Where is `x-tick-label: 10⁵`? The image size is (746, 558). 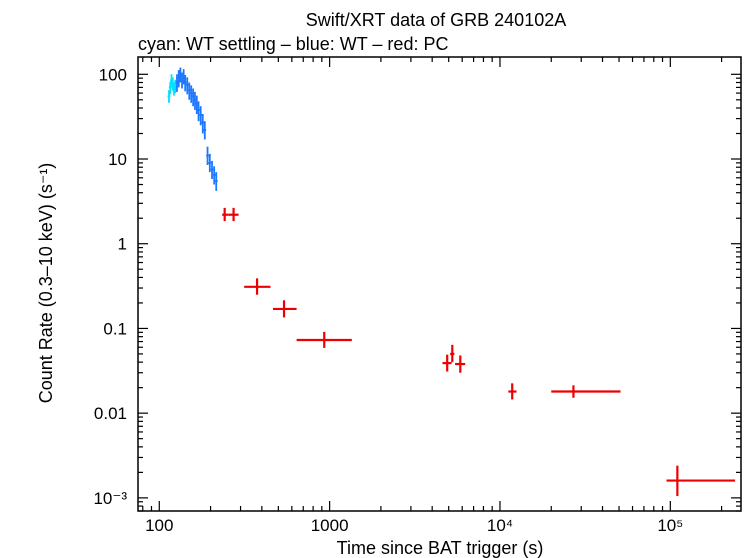 x-tick-label: 10⁵ is located at coordinates (670, 525).